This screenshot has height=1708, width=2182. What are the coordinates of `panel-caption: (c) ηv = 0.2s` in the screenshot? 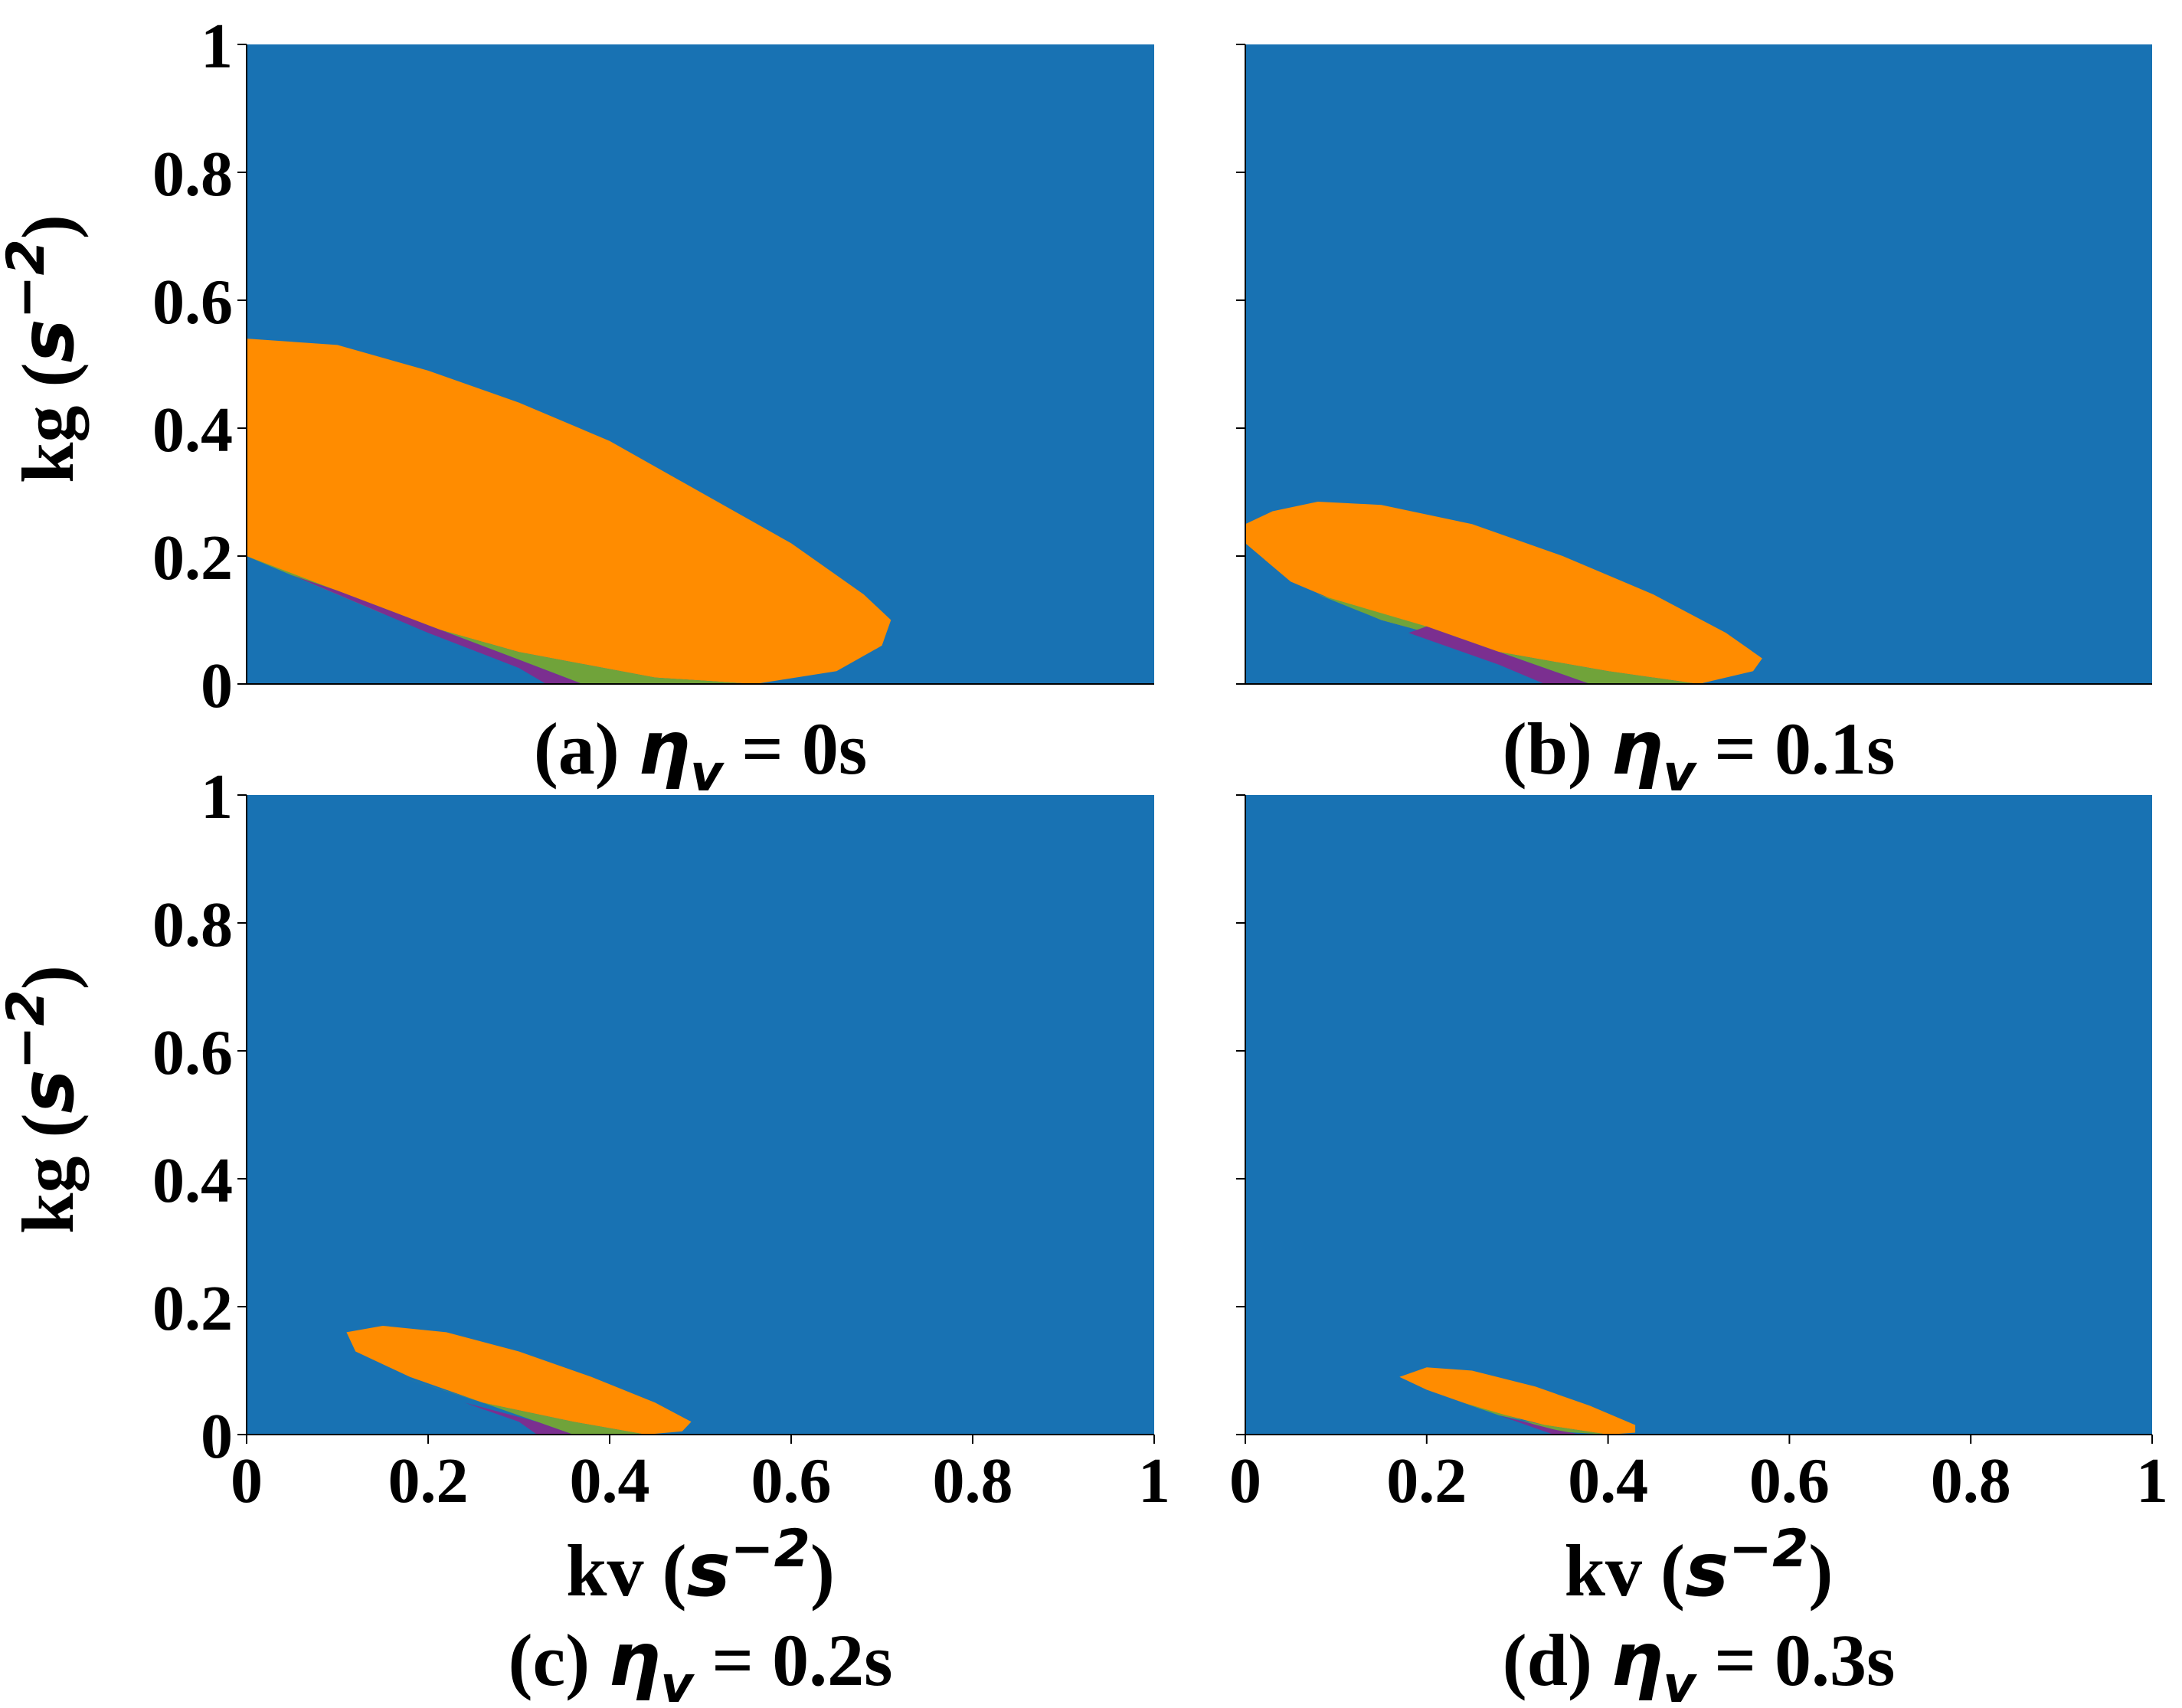 It's located at (701, 1662).